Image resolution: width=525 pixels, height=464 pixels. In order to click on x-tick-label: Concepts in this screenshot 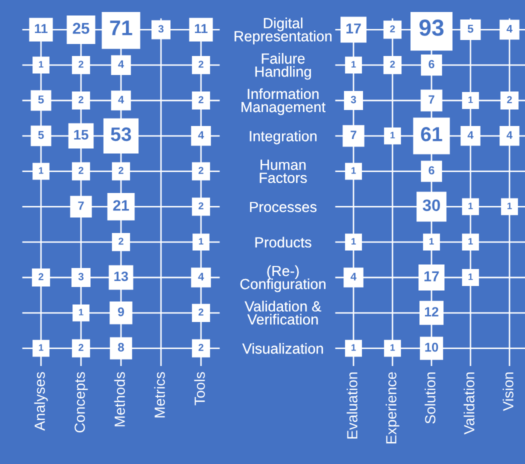, I will do `click(81, 402)`.